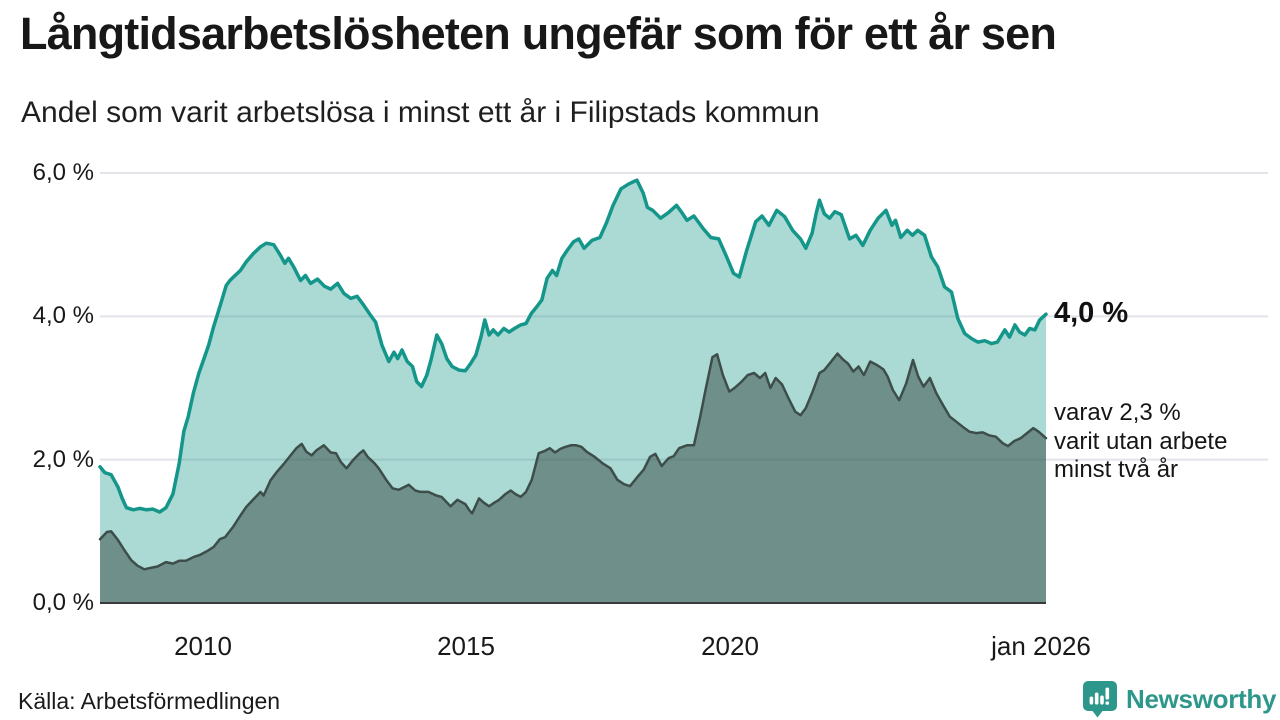 The height and width of the screenshot is (720, 1280). What do you see at coordinates (1117, 412) in the screenshot?
I see `series-annotation-line: varav 2,3 %` at bounding box center [1117, 412].